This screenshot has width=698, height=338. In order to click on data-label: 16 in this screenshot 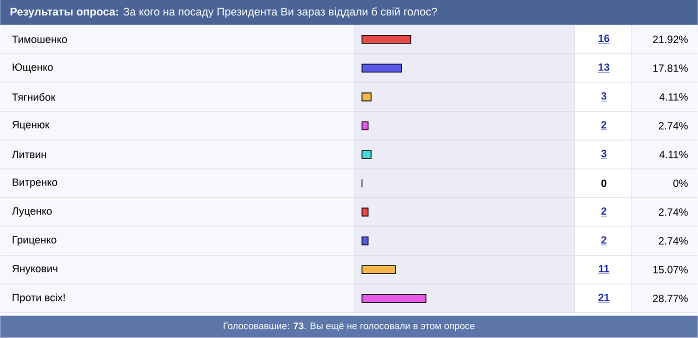, I will do `click(604, 38)`.